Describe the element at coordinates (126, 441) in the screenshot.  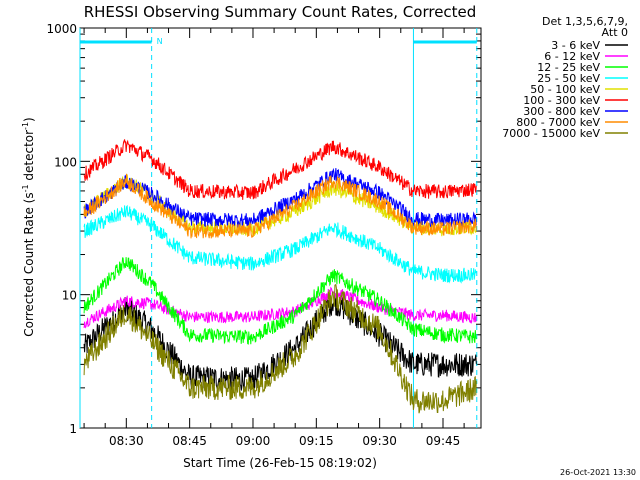
I see `x-tick-label: 08:30` at that location.